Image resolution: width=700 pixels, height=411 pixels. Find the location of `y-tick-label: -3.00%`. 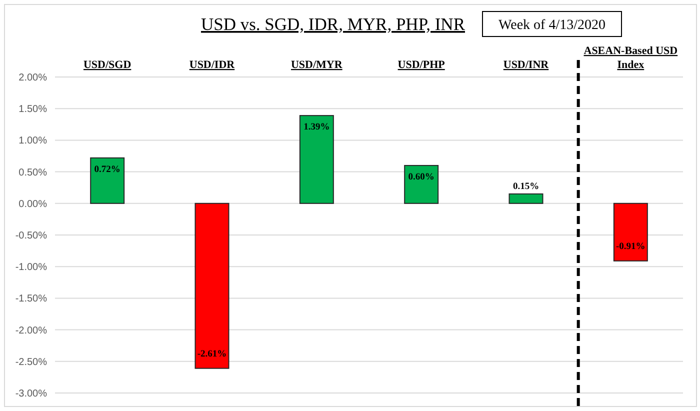

y-tick-label: -3.00% is located at coordinates (31, 394).